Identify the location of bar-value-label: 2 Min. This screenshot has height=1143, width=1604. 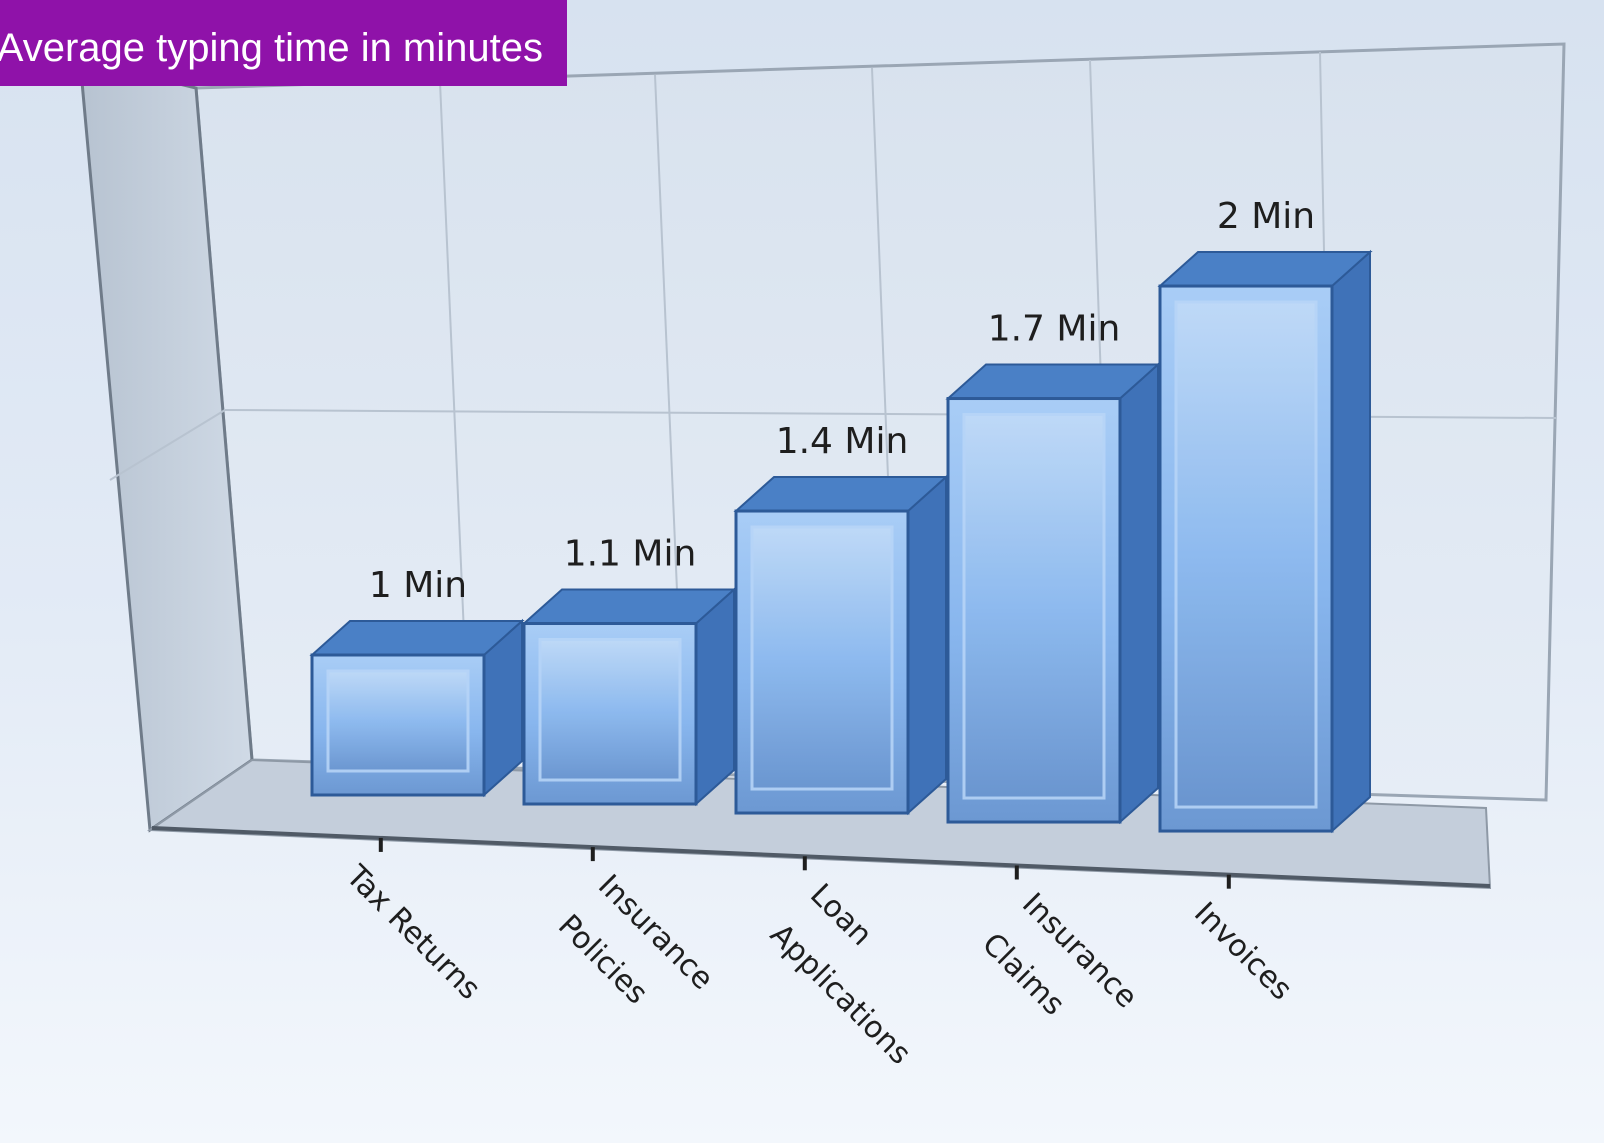
(1266, 216).